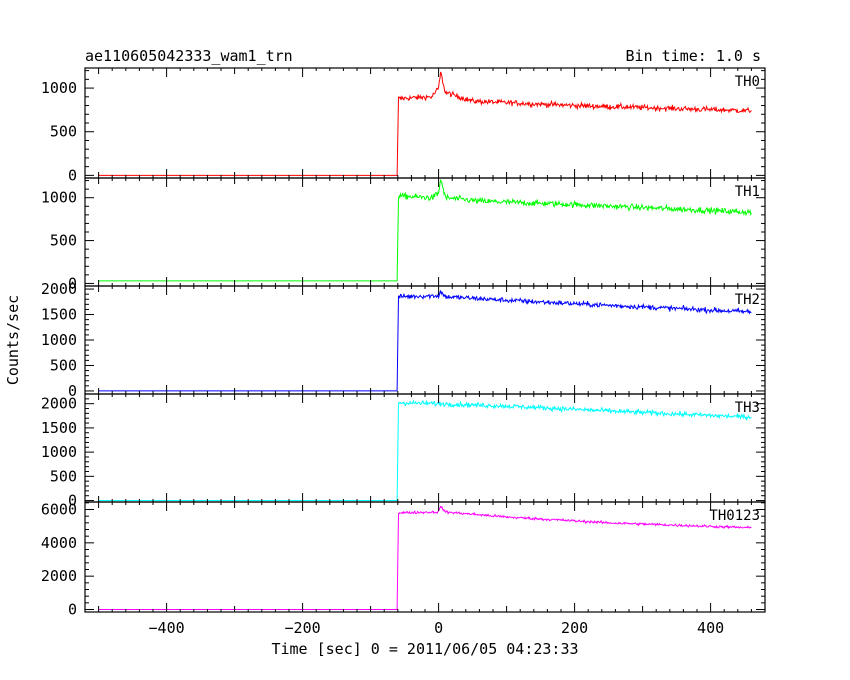 This screenshot has height=680, width=850. I want to click on x-axis-tick-labels: −400 −200 0 200 400, so click(437, 628).